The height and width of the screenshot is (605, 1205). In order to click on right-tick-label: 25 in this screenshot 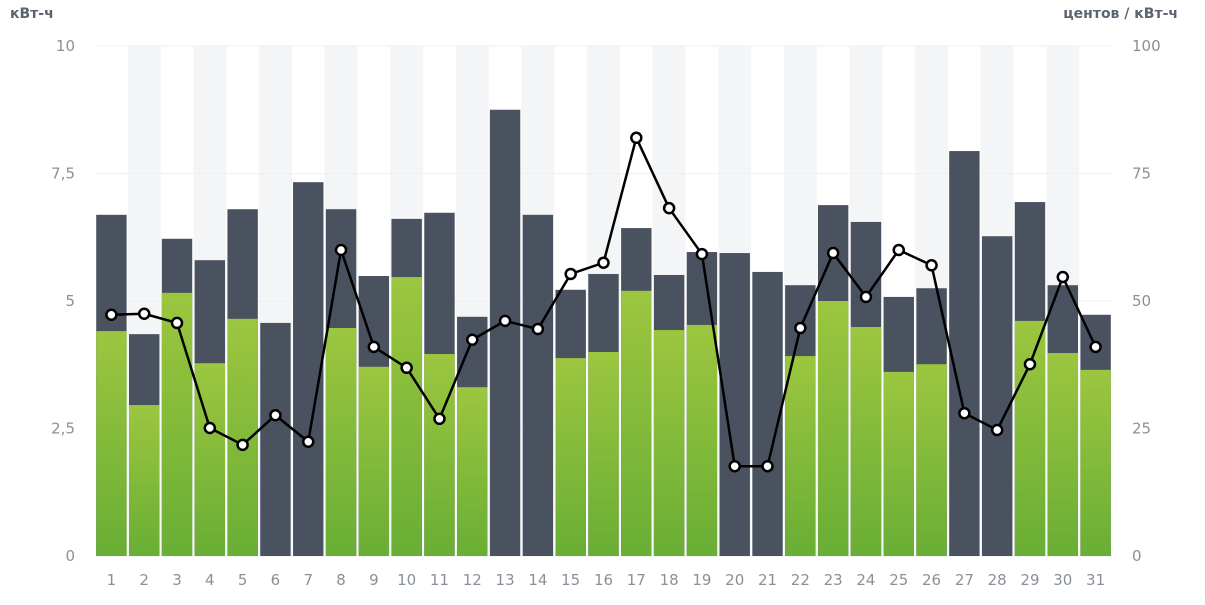, I will do `click(1141, 429)`.